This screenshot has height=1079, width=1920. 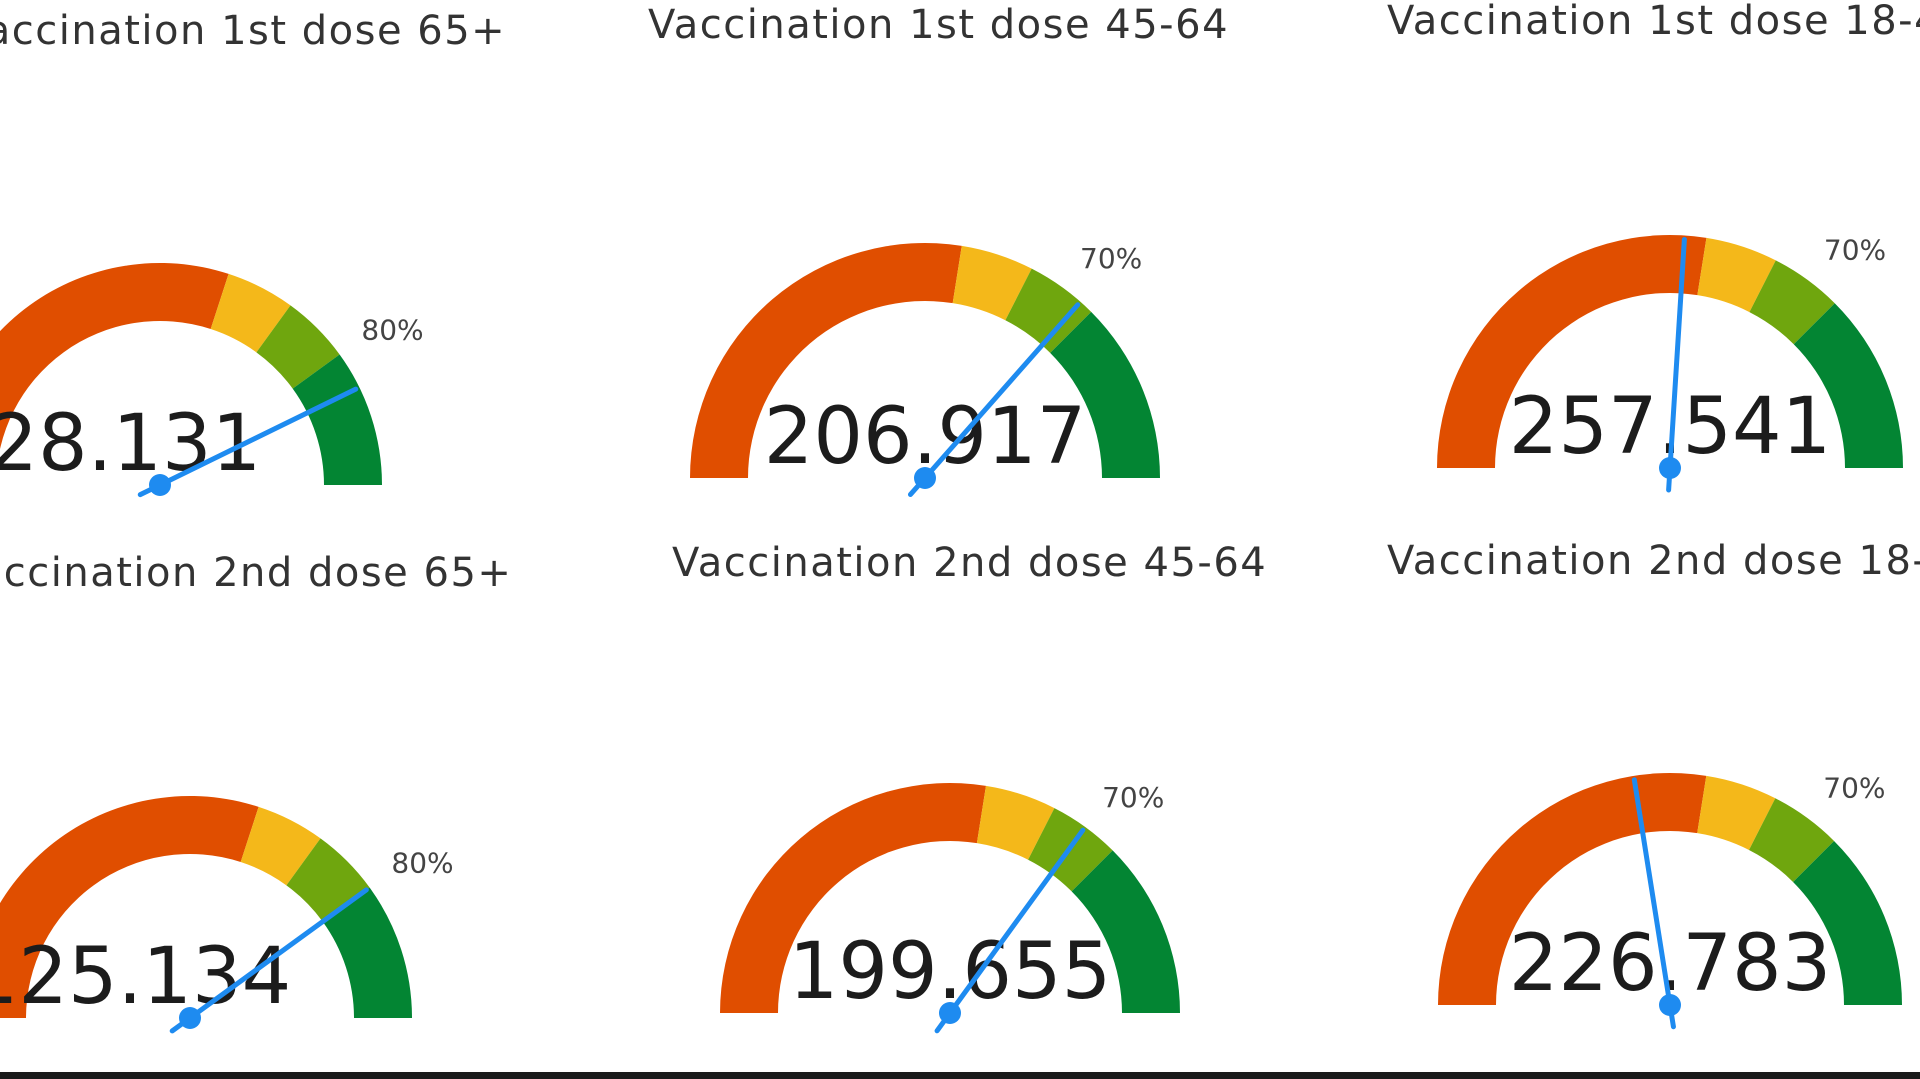 I want to click on gauge-card: Vaccination 2nd dose 18-44 70%226.783, so click(x=1642, y=804).